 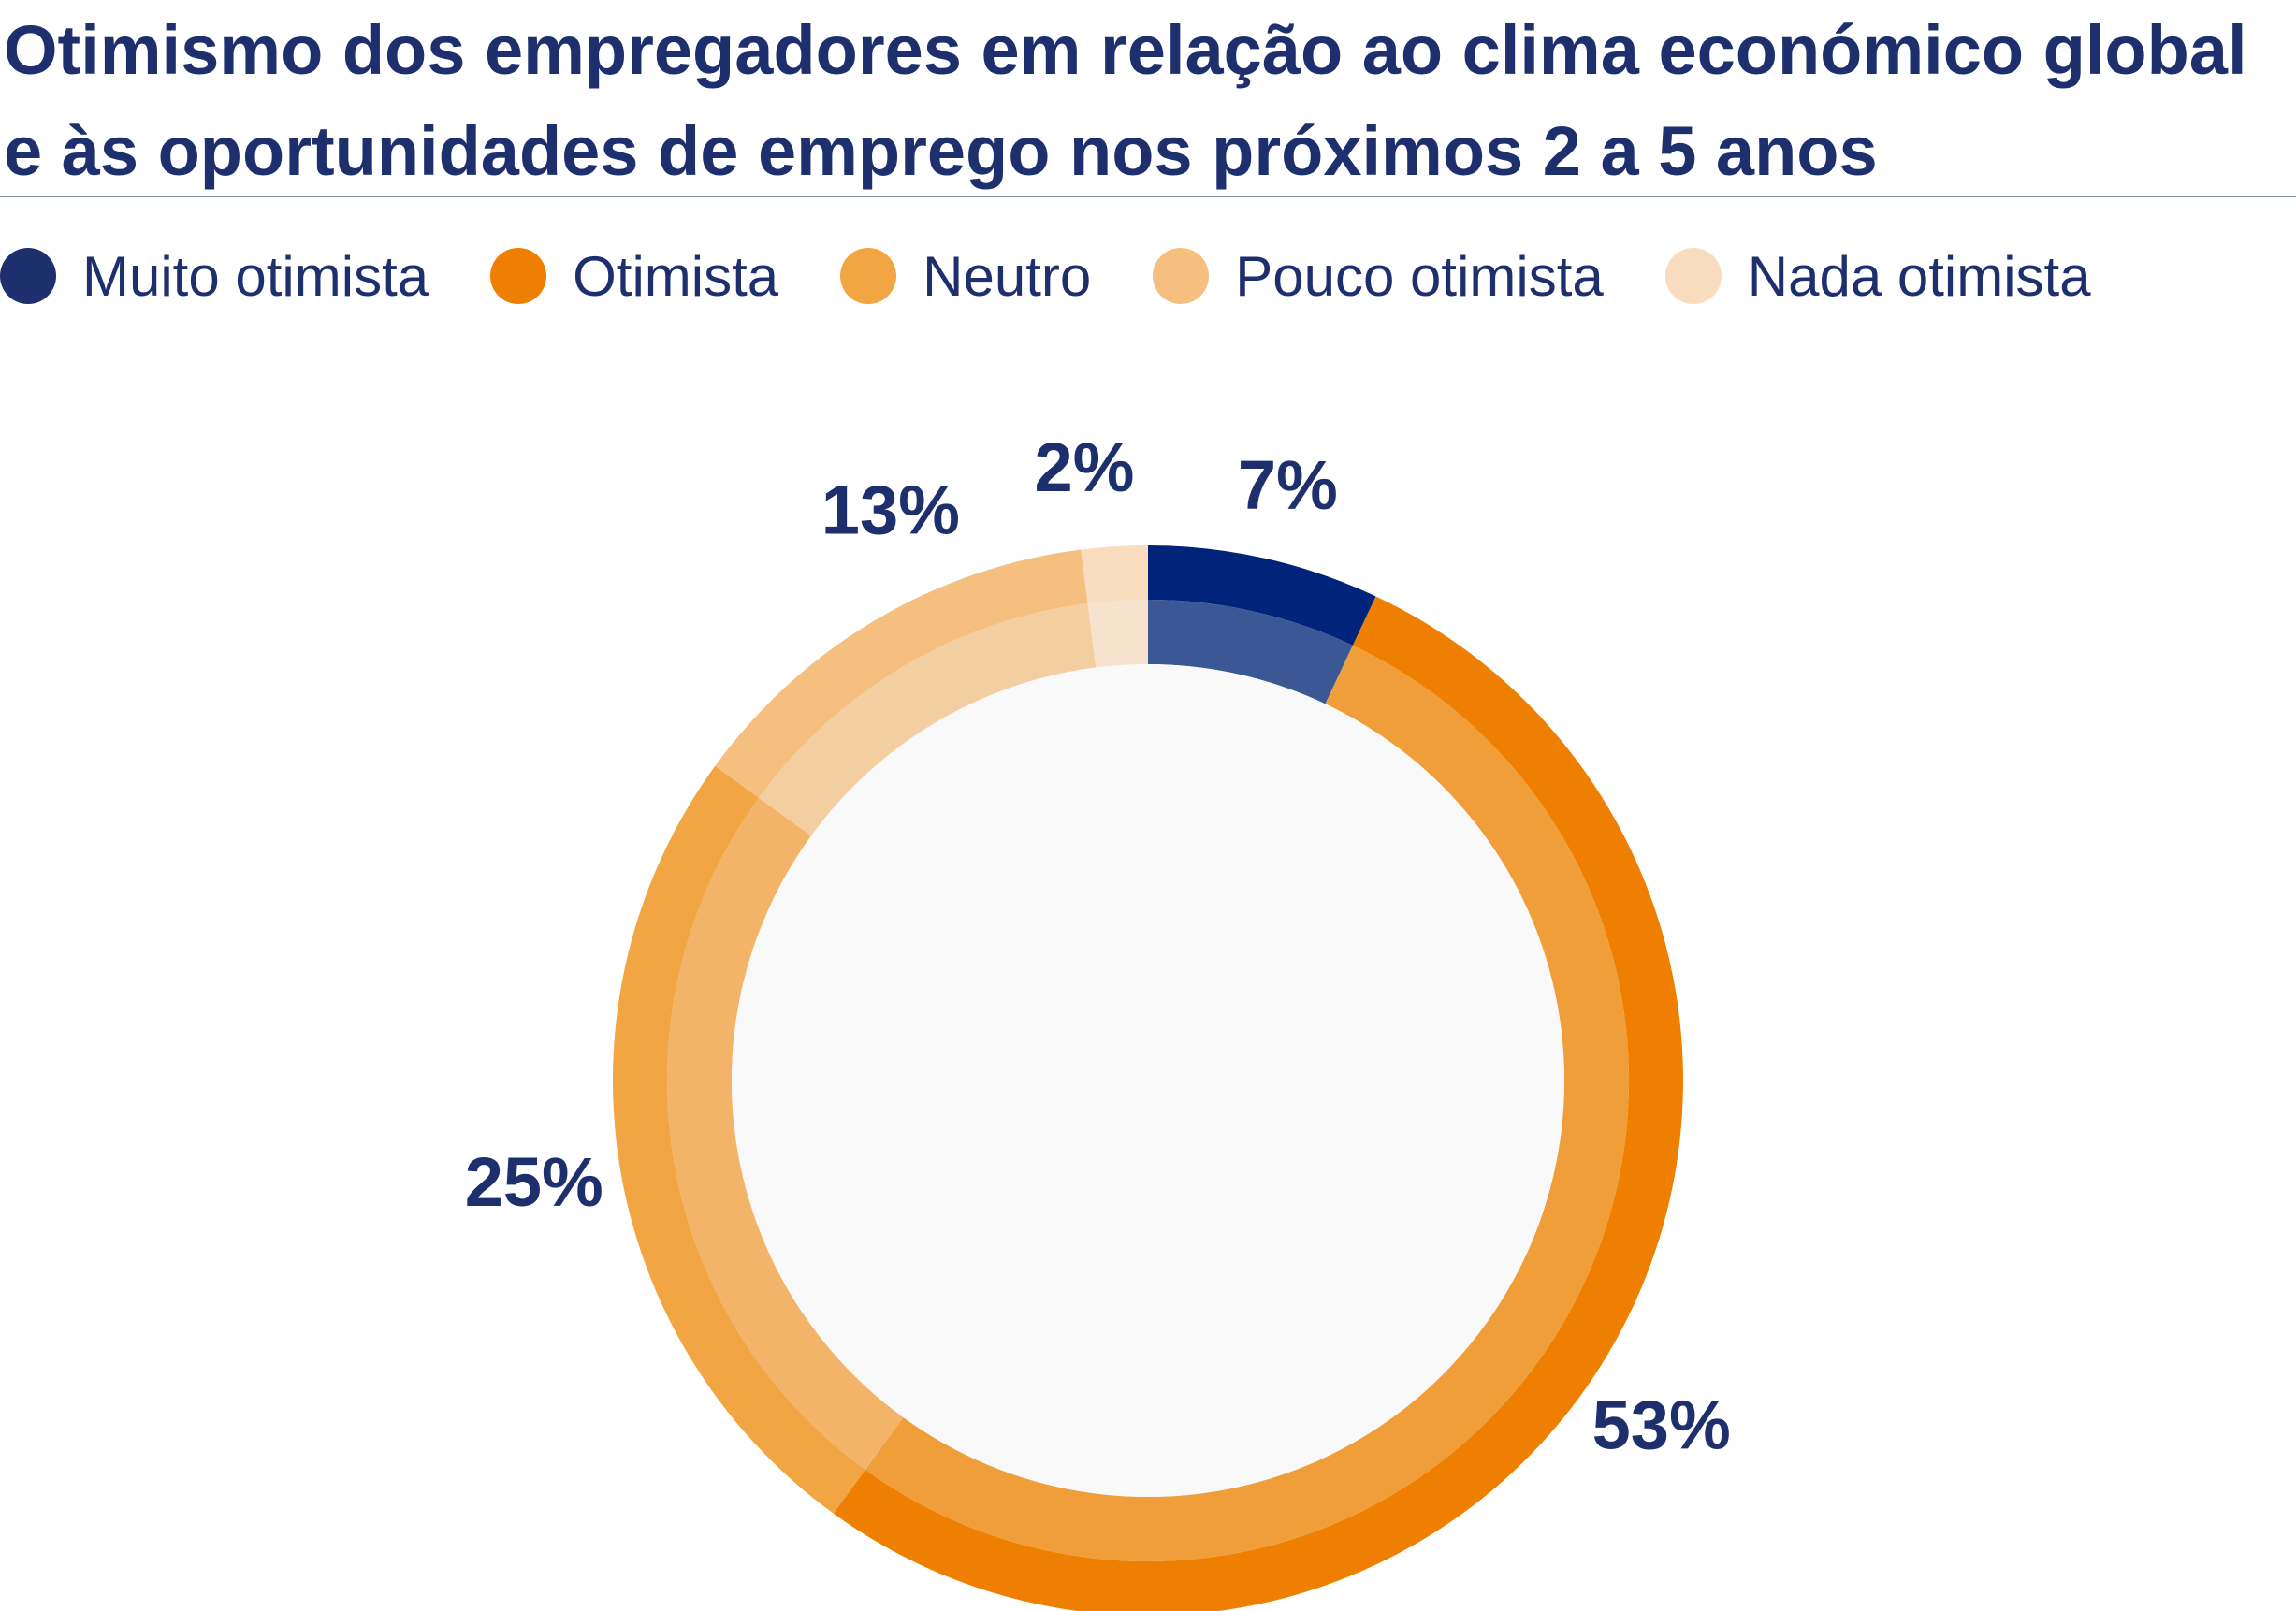 I want to click on legend-label: Muito otimista, so click(x=255, y=276).